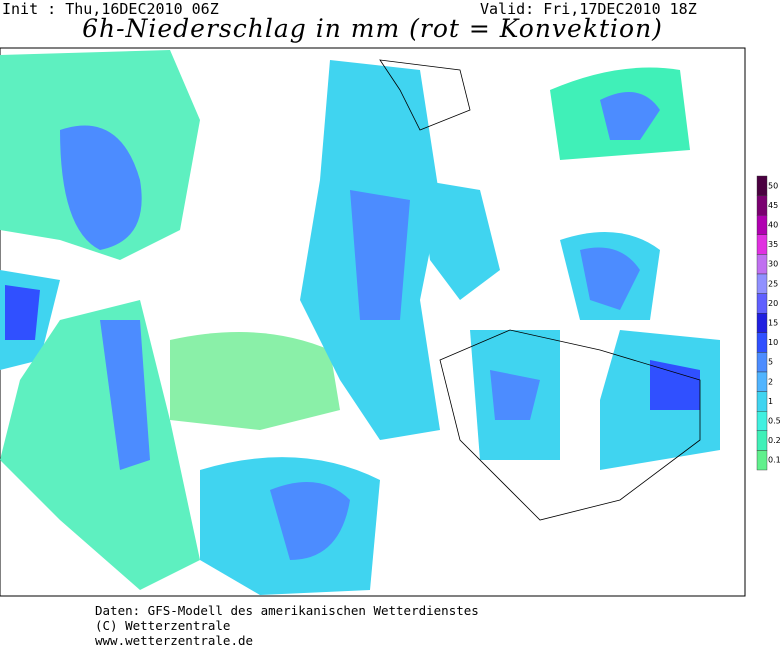 The width and height of the screenshot is (781, 648). Describe the element at coordinates (773, 244) in the screenshot. I see `color-bar-label: 35` at that location.